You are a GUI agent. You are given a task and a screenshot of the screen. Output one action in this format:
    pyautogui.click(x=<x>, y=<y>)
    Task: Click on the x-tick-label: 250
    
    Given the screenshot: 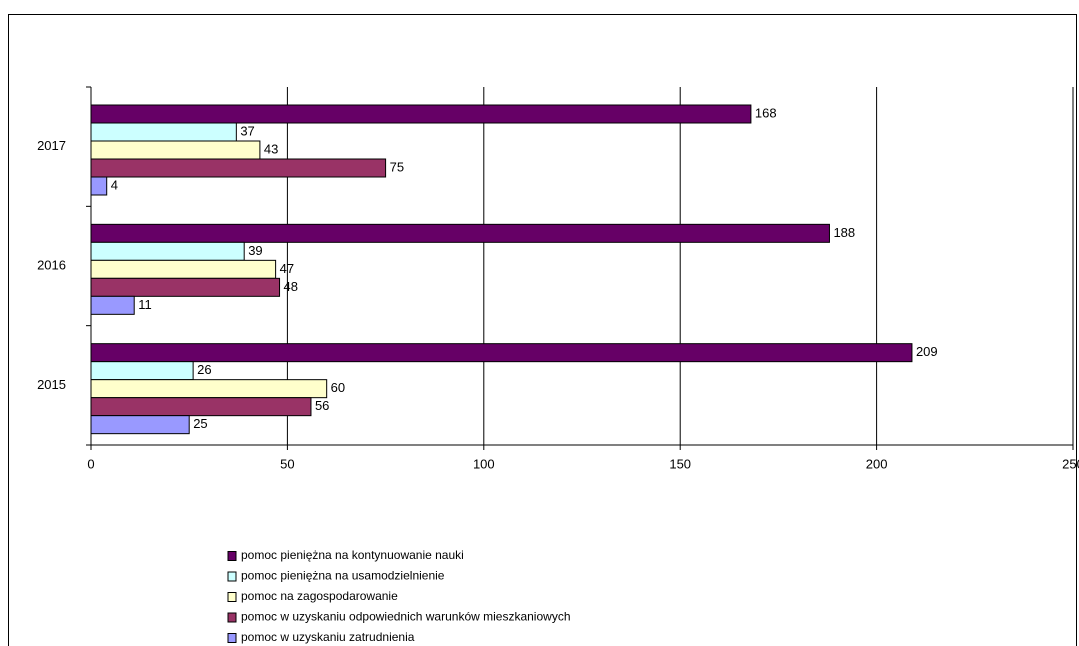 What is the action you would take?
    pyautogui.click(x=1070, y=463)
    